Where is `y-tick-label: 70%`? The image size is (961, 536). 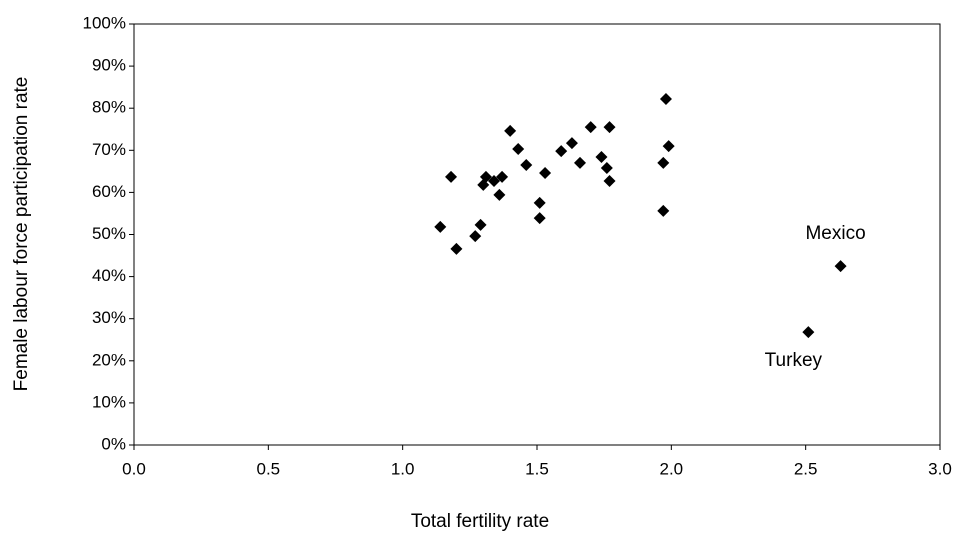
y-tick-label: 70% is located at coordinates (109, 149).